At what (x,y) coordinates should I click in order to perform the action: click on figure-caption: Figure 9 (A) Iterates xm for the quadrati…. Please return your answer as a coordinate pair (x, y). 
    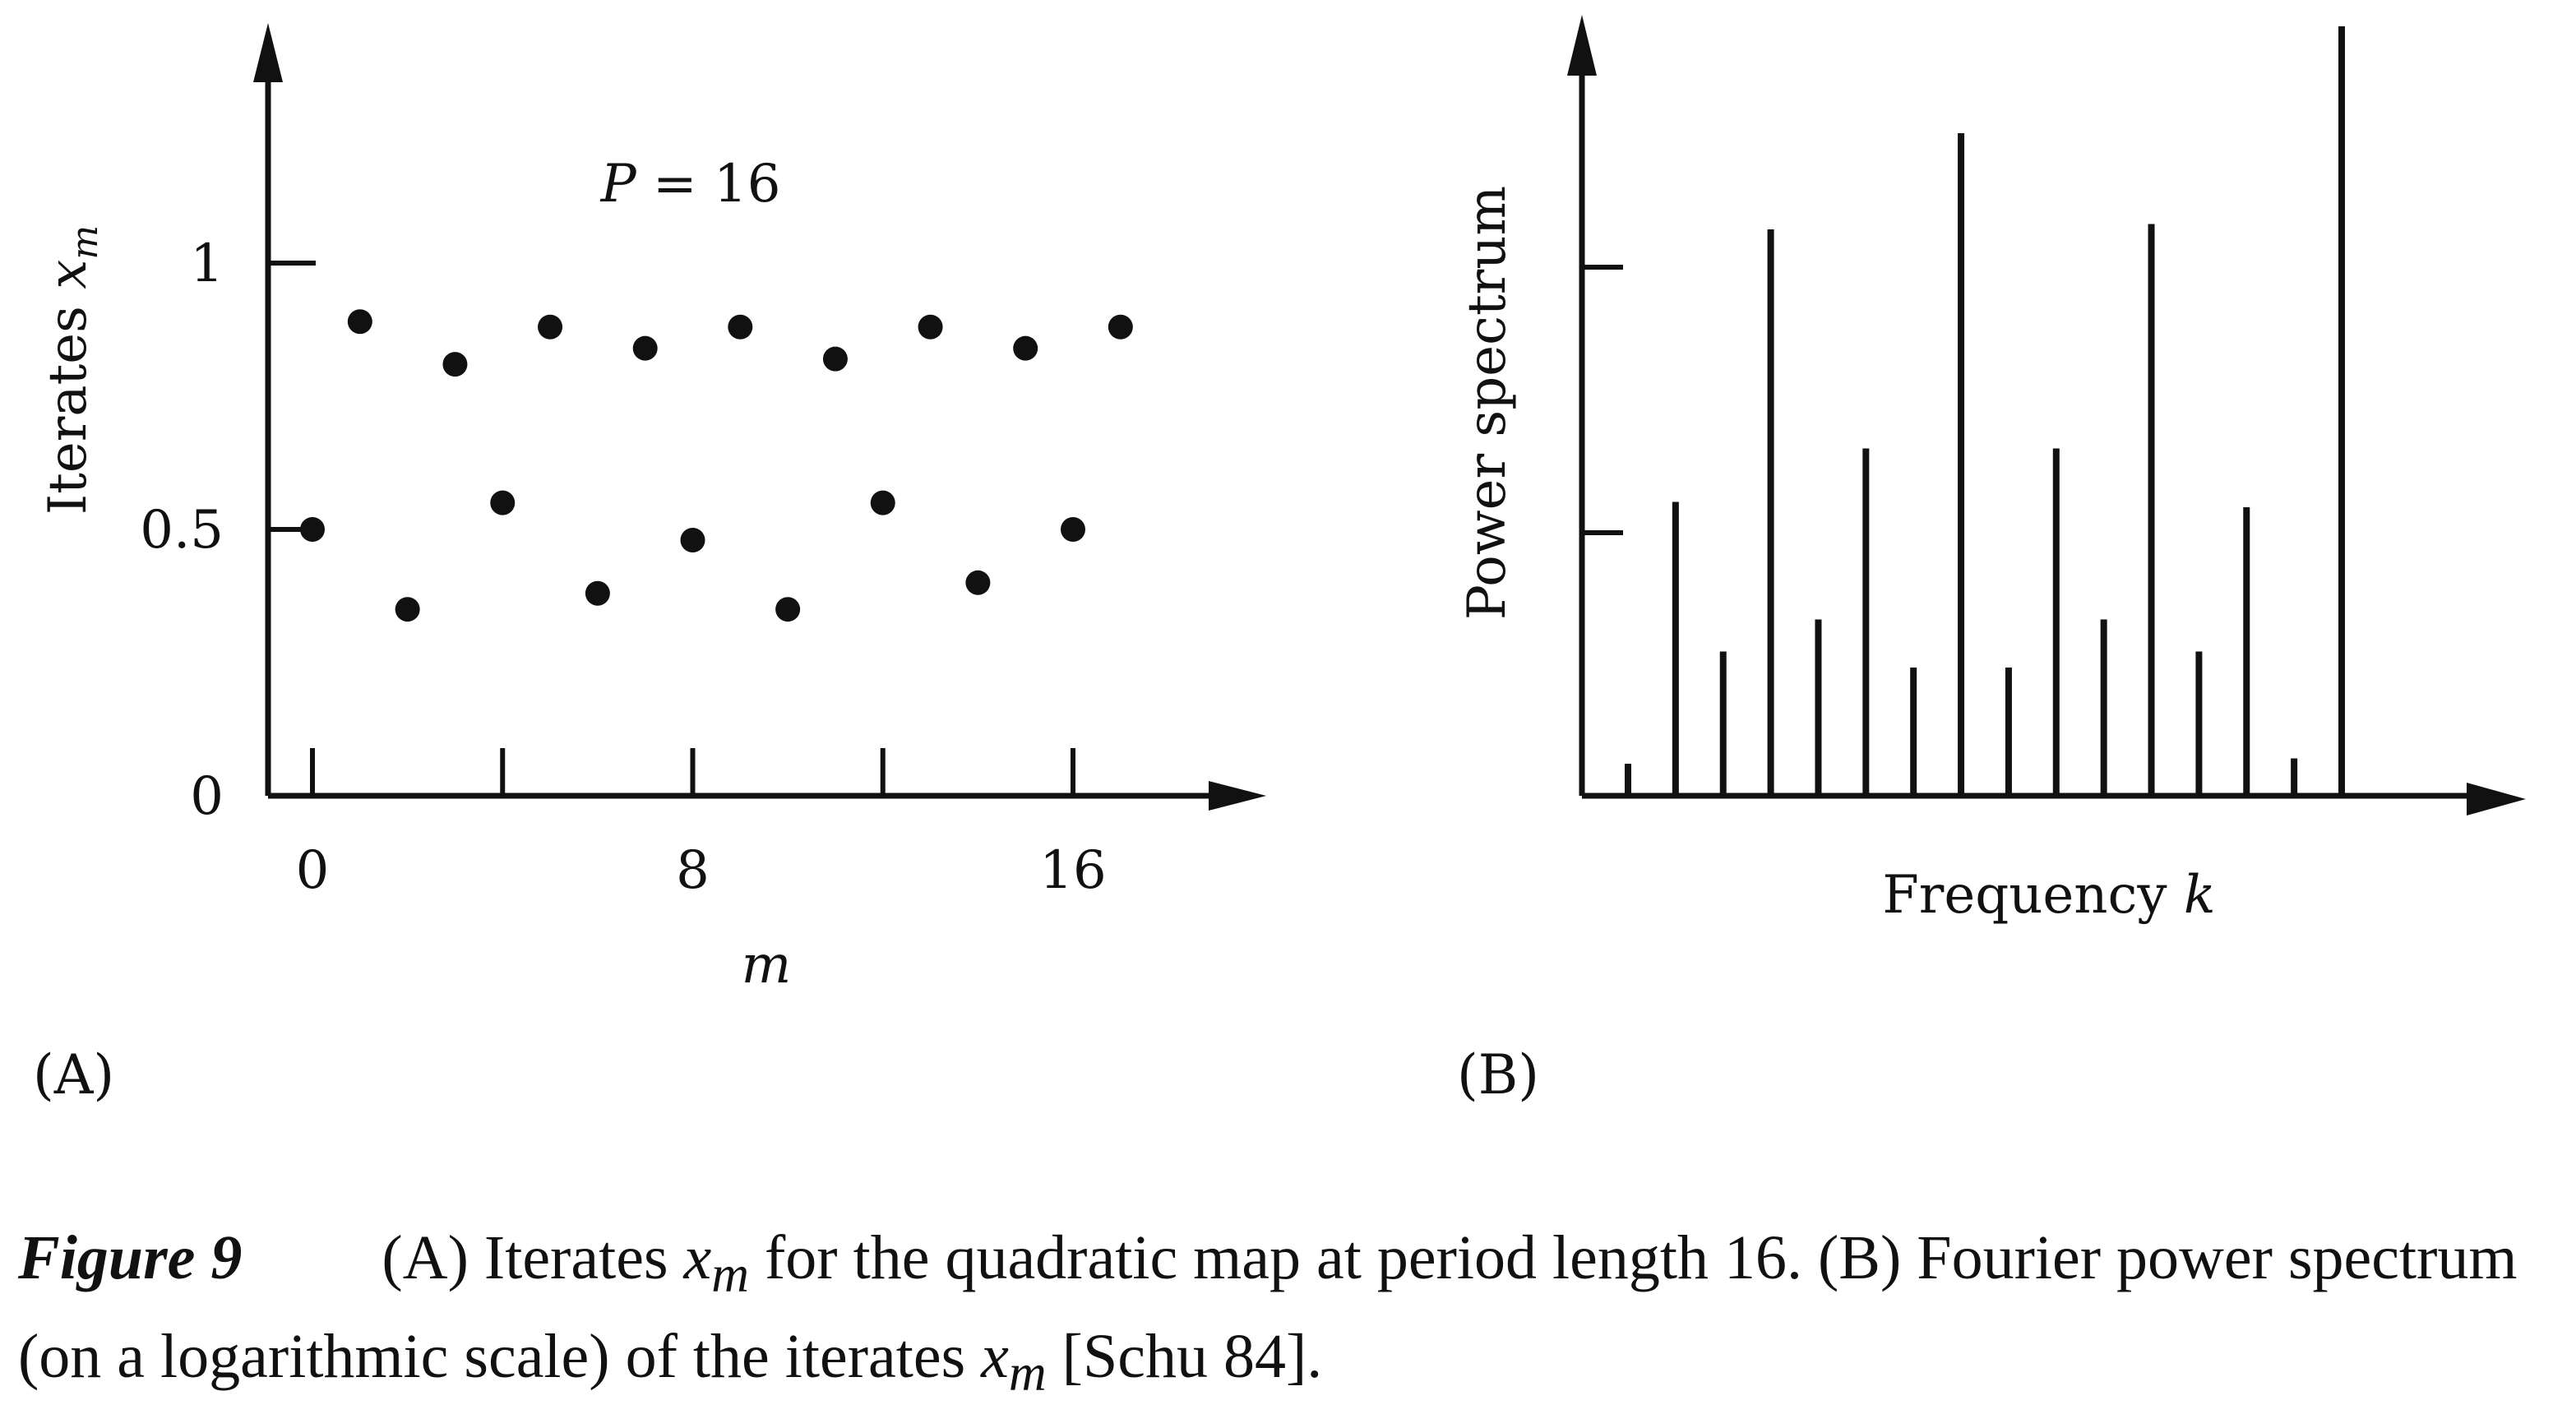
    Looking at the image, I should click on (1288, 1315).